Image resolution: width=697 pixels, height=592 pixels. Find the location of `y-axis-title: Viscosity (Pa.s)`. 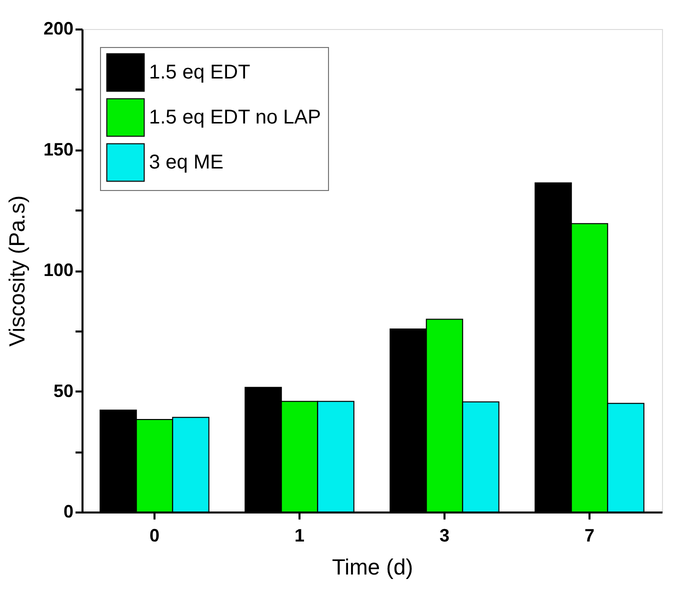

y-axis-title: Viscosity (Pa.s) is located at coordinates (17, 271).